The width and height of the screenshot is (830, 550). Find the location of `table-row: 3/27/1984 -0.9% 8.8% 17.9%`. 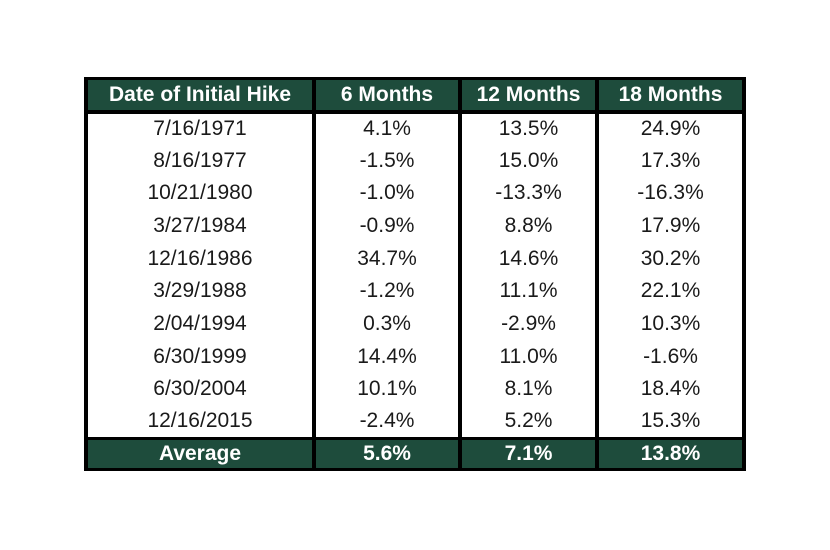

table-row: 3/27/1984 -0.9% 8.8% 17.9% is located at coordinates (415, 226).